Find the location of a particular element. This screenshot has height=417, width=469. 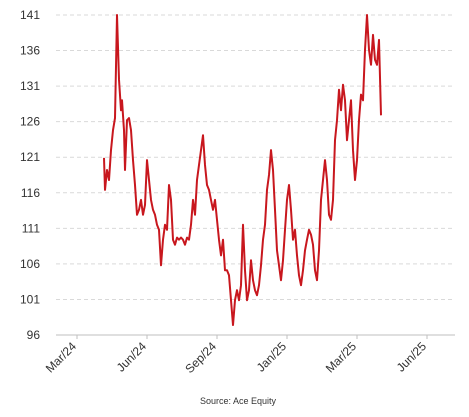

y-tick-label: 131 is located at coordinates (30, 86).